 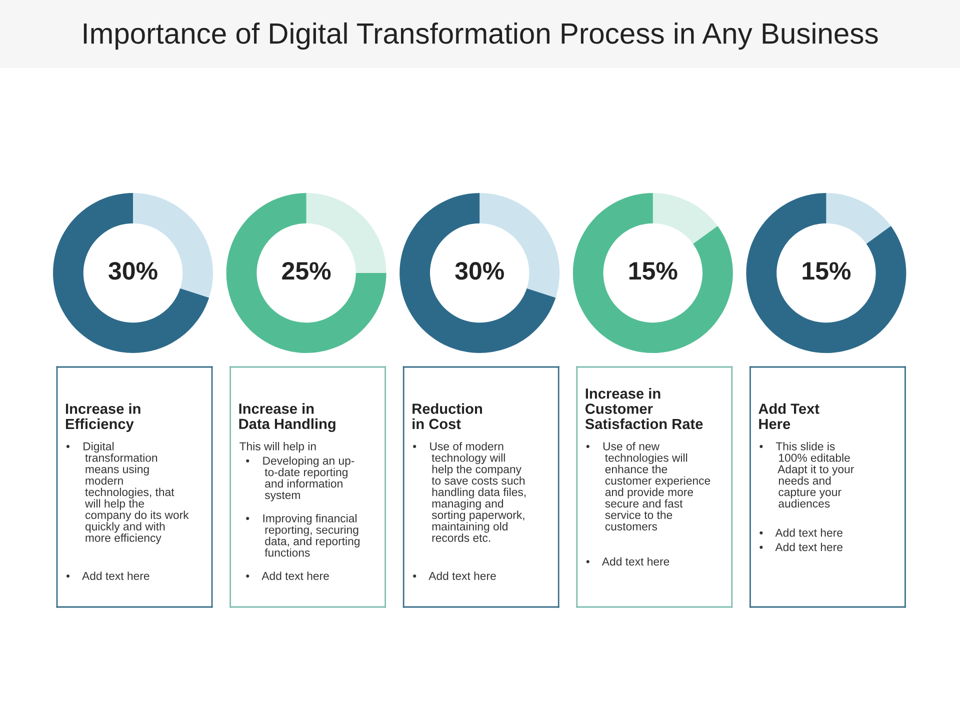 I want to click on text: Increase in Customer Satisfaction Rate, so click(x=644, y=409).